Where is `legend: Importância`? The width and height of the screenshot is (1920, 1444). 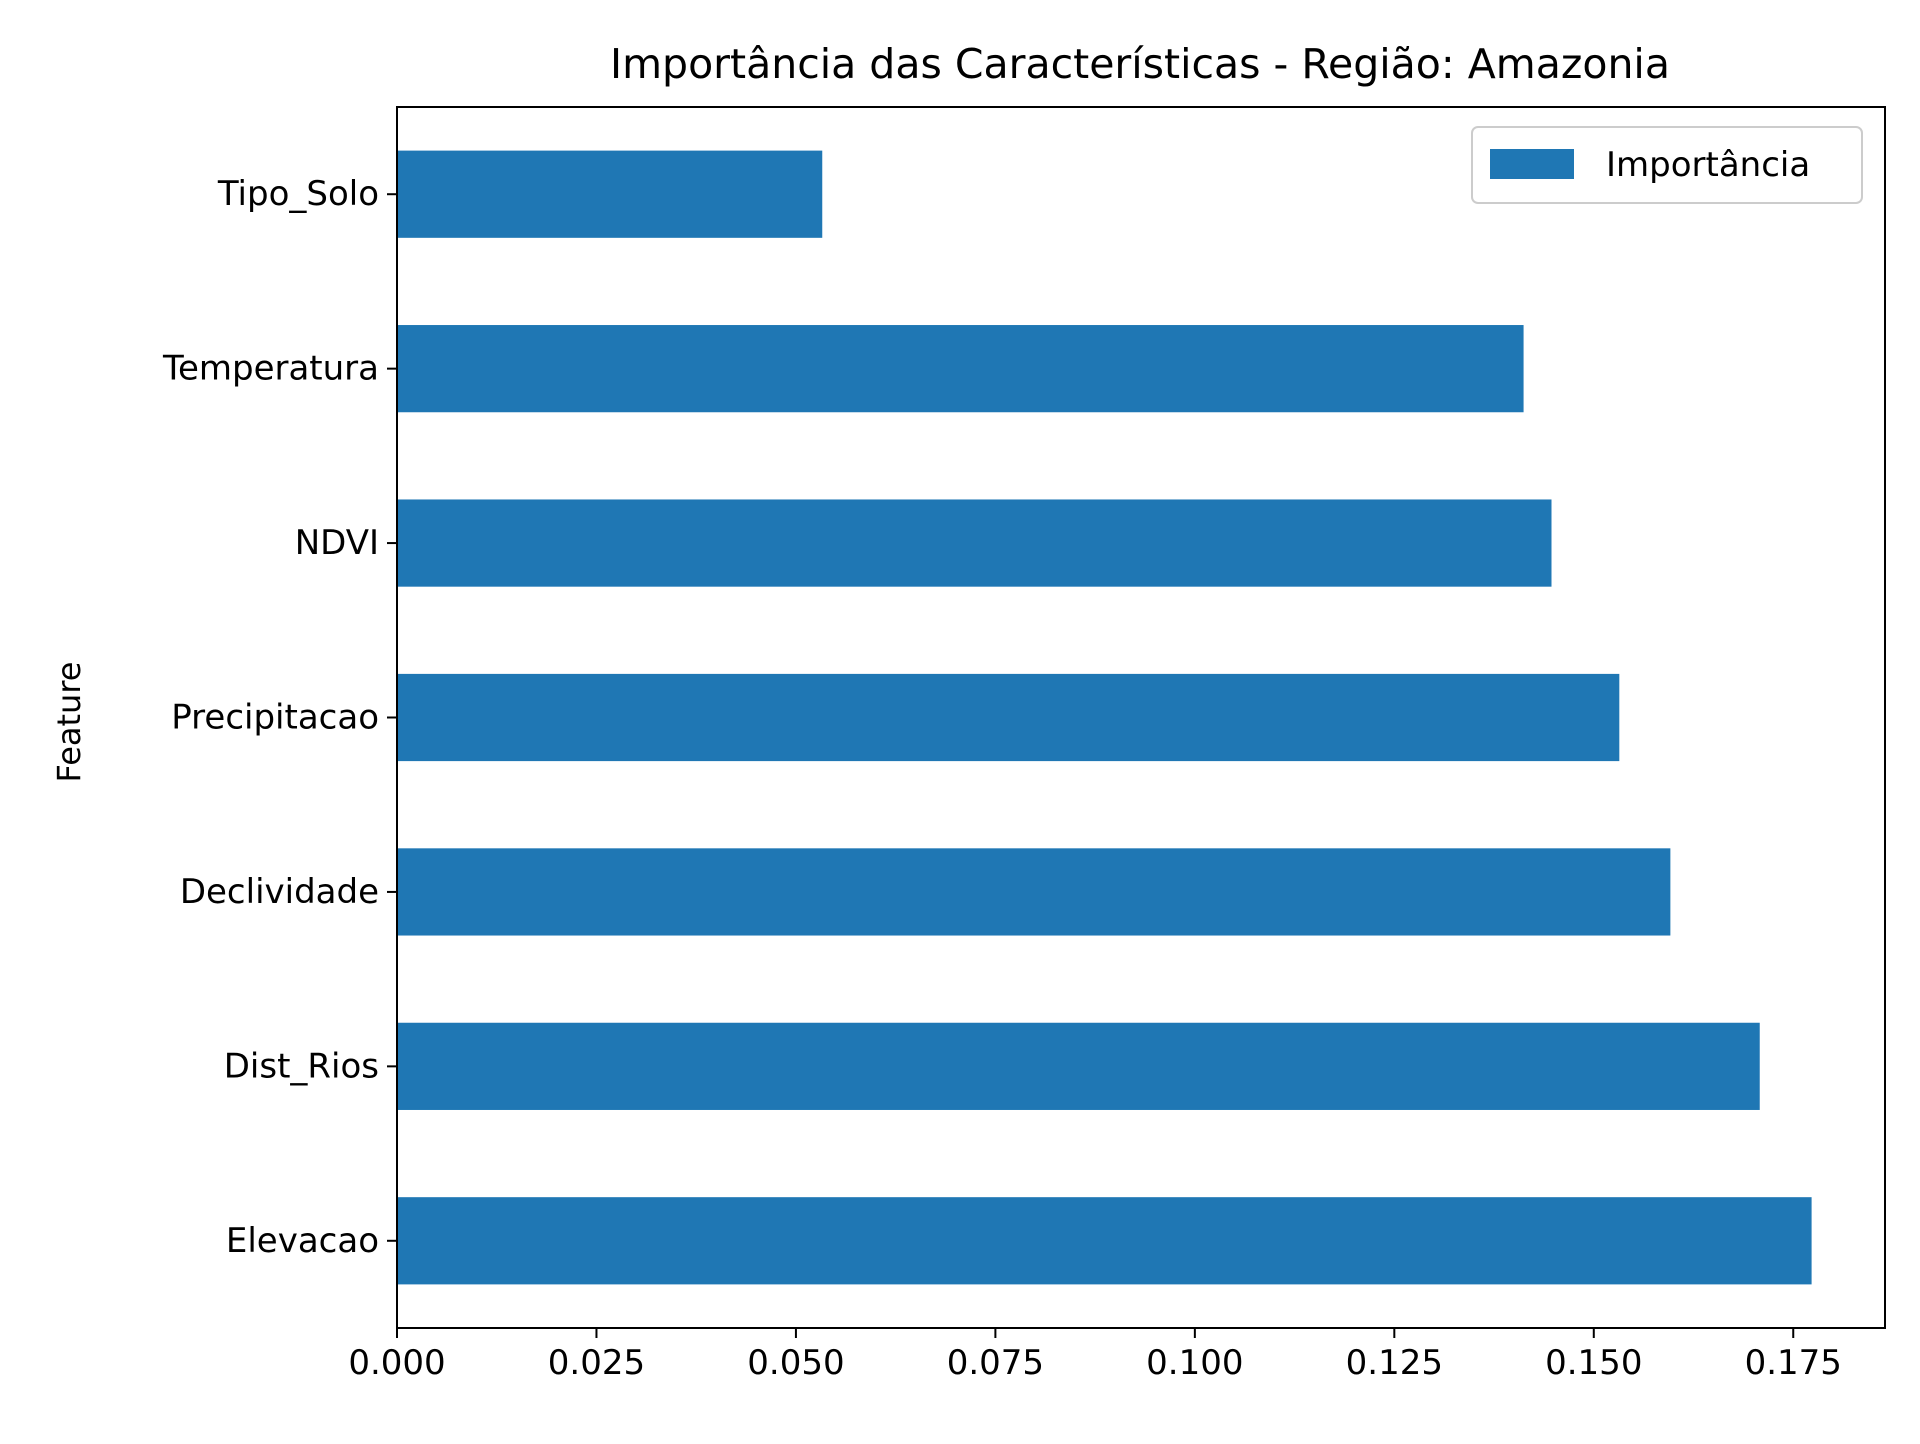
legend: Importância is located at coordinates (1667, 165).